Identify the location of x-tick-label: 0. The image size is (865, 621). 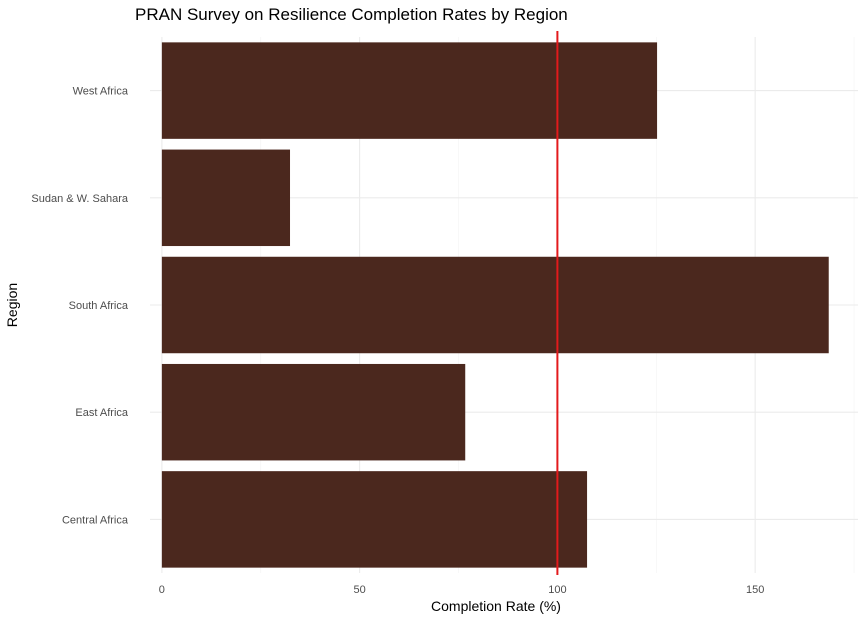
(162, 590).